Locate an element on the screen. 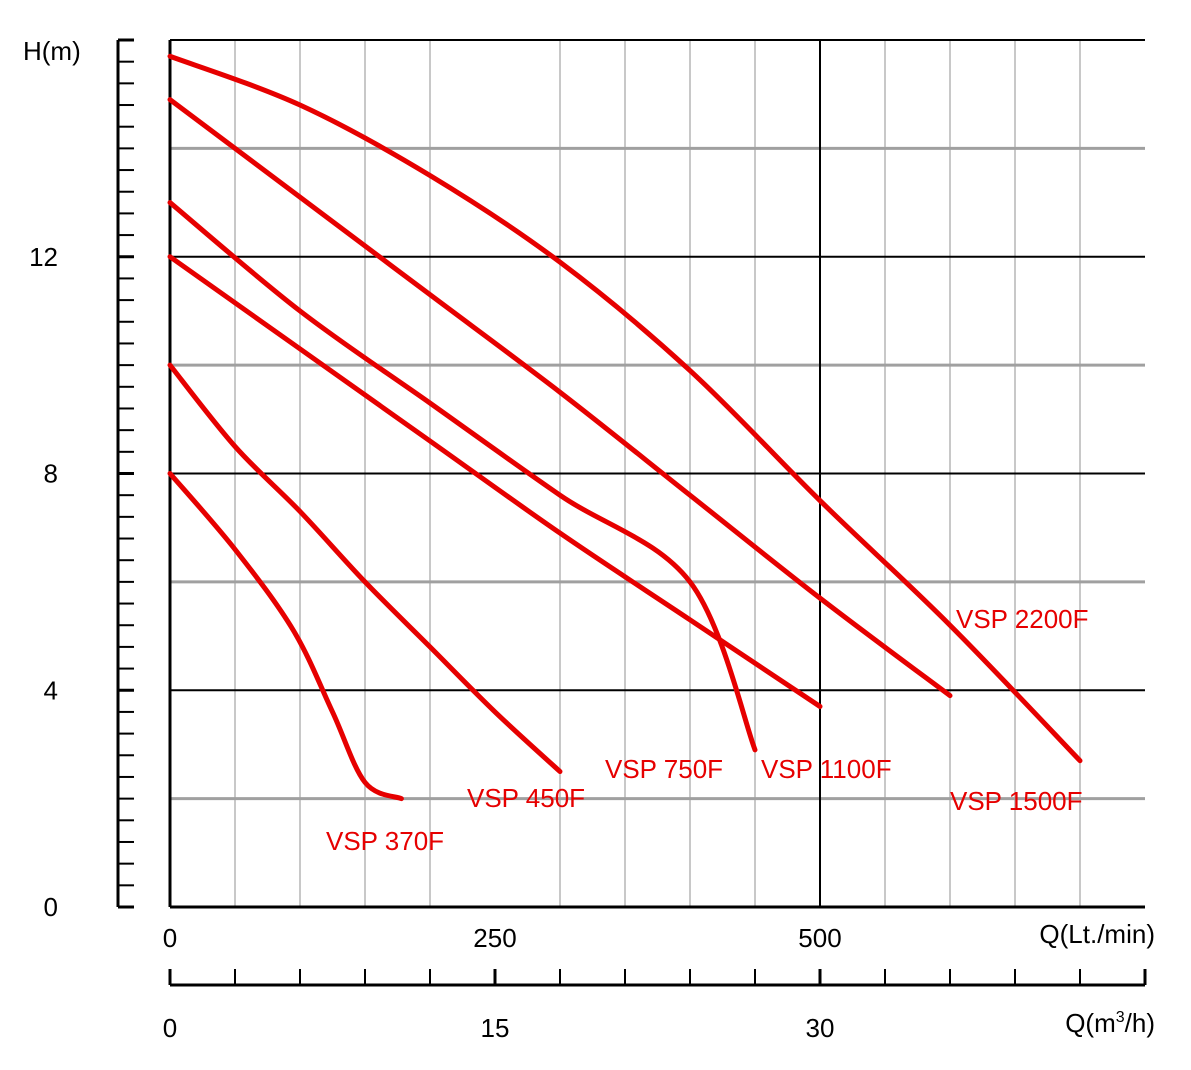 The image size is (1191, 1070). x-axis-lt-per-min: 0 250 500 is located at coordinates (502, 938).